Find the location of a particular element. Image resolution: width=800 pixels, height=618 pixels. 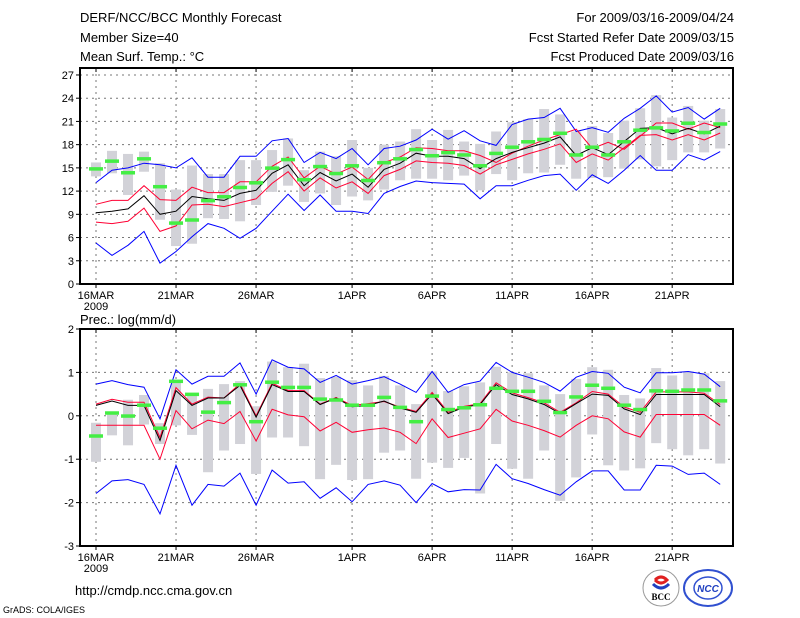

y-tick-label: -1 is located at coordinates (69, 460).